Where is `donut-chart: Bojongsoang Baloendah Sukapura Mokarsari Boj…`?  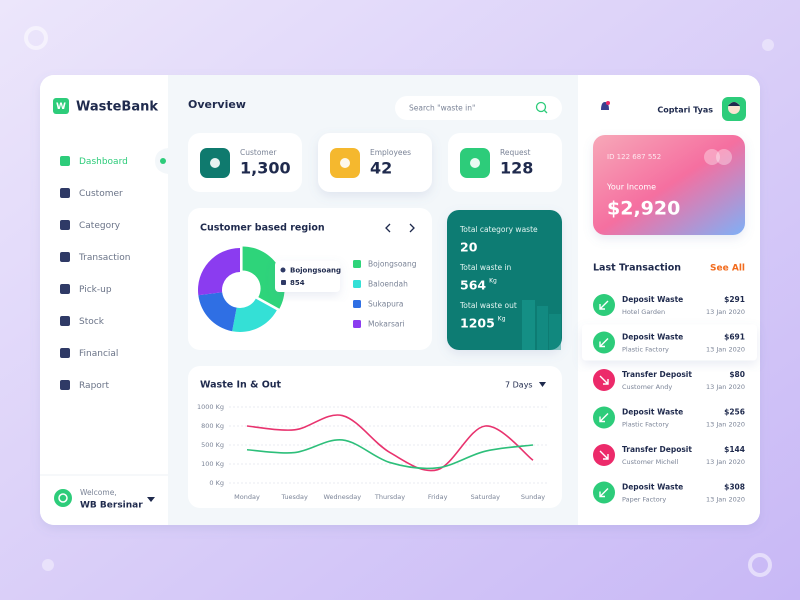
donut-chart: Bojongsoang Baloendah Sukapura Mokarsari Boj… is located at coordinates (307, 289).